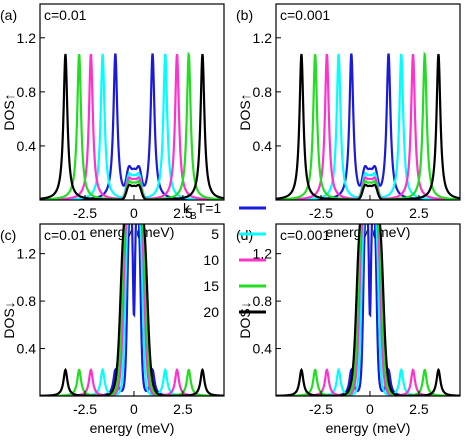 The image size is (474, 441). I want to click on legend-label: 5, so click(215, 234).